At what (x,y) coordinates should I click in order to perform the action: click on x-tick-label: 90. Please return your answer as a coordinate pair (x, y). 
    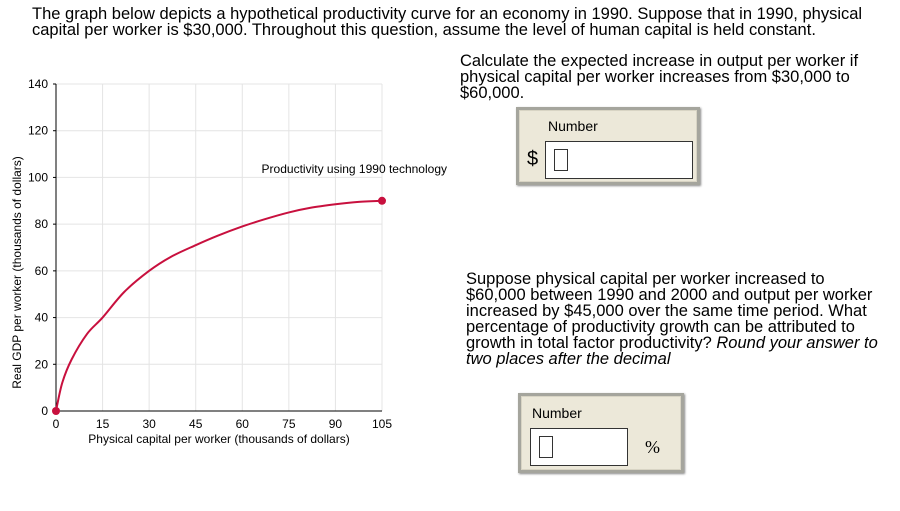
    Looking at the image, I should click on (336, 424).